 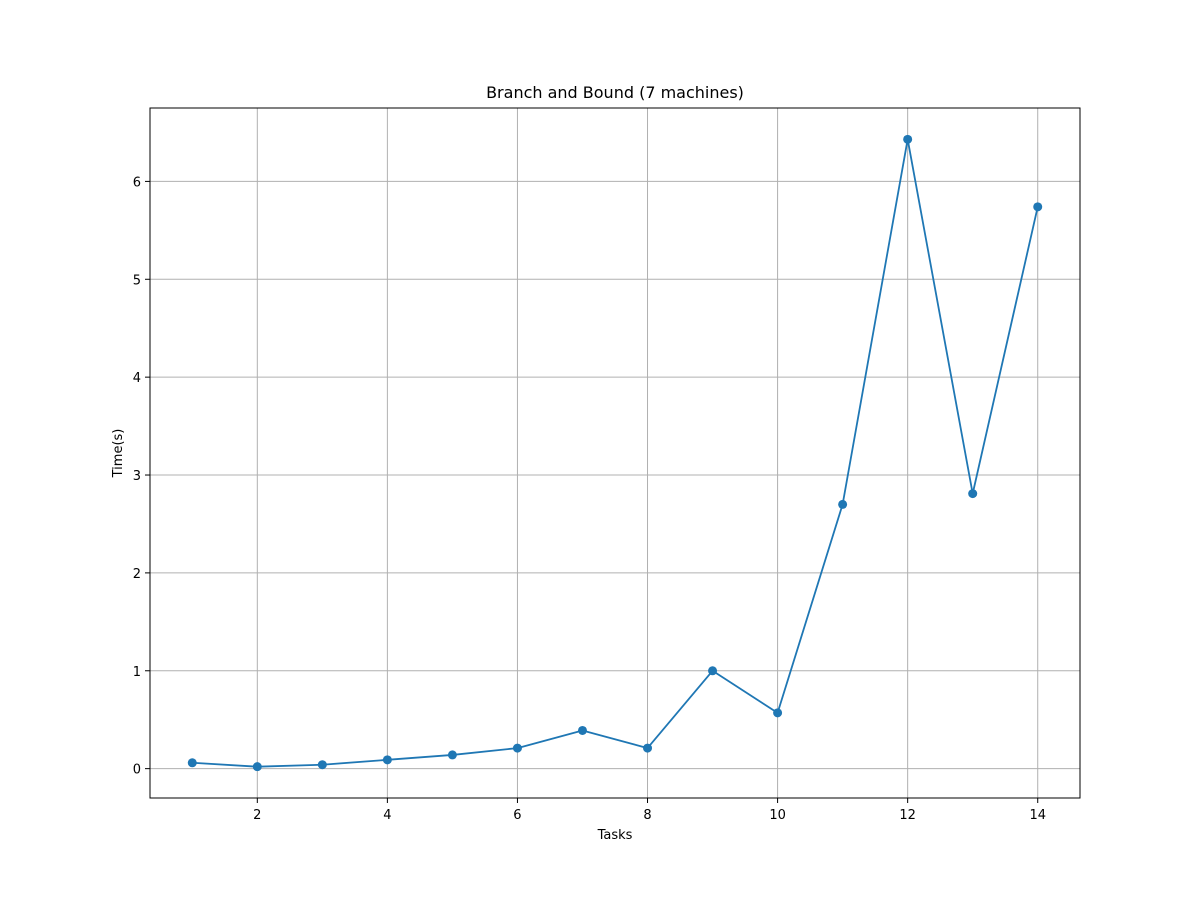 I want to click on y-tick-label: 1, so click(x=137, y=672).